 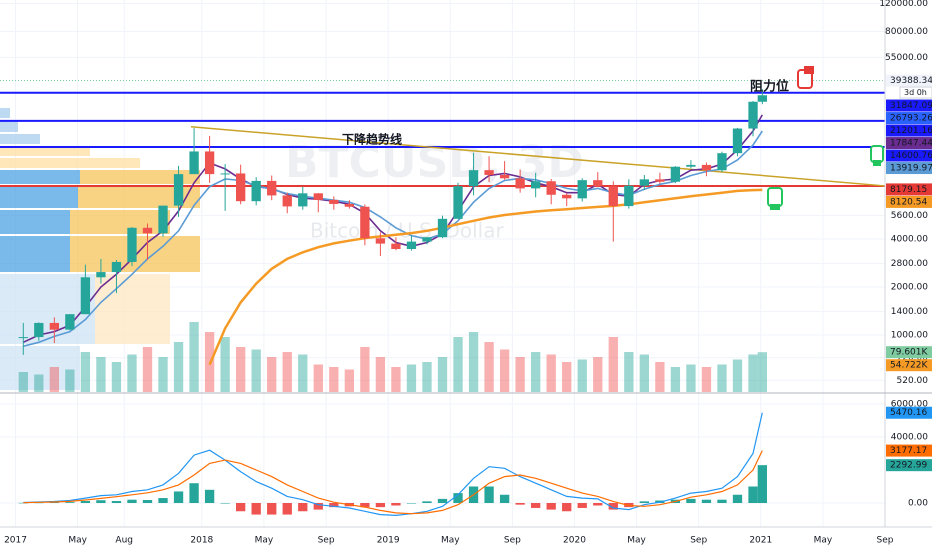 What do you see at coordinates (906, 58) in the screenshot?
I see `y-tick-label: 55000.00` at bounding box center [906, 58].